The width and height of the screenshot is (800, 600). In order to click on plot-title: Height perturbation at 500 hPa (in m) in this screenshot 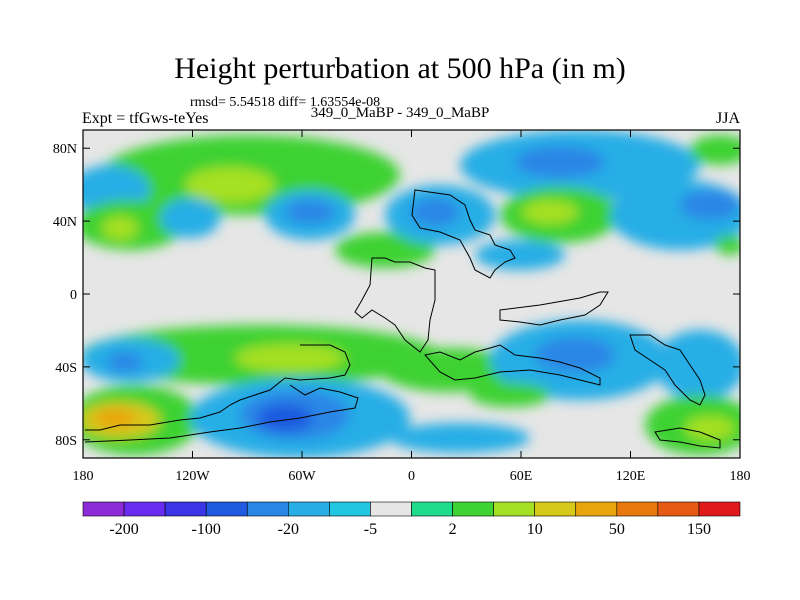, I will do `click(400, 68)`.